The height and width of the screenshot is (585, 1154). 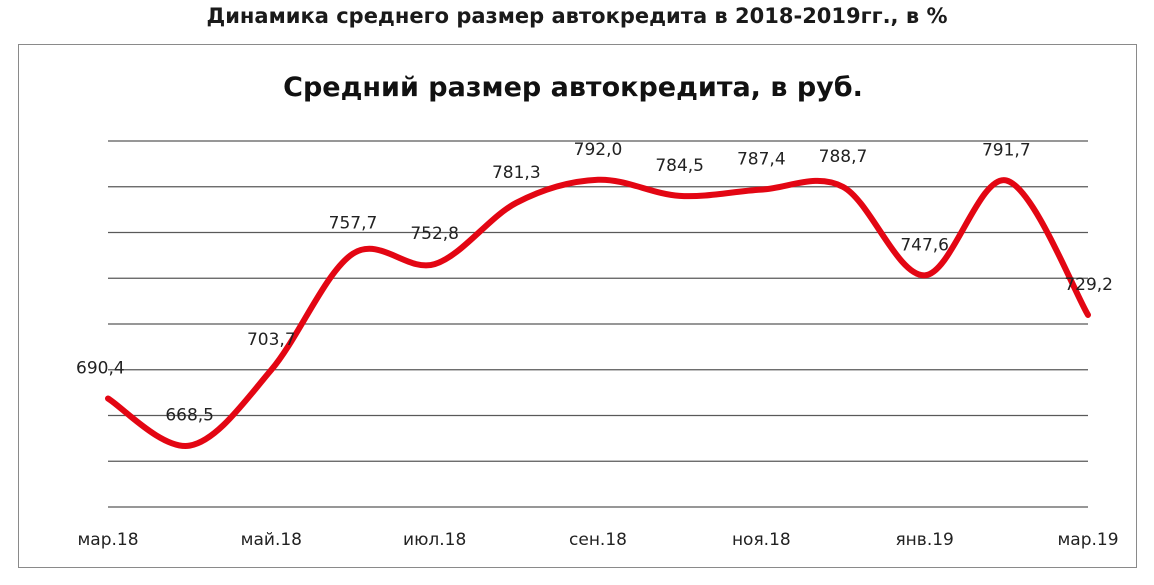 What do you see at coordinates (271, 540) in the screenshot?
I see `x-tick-label: май.18` at bounding box center [271, 540].